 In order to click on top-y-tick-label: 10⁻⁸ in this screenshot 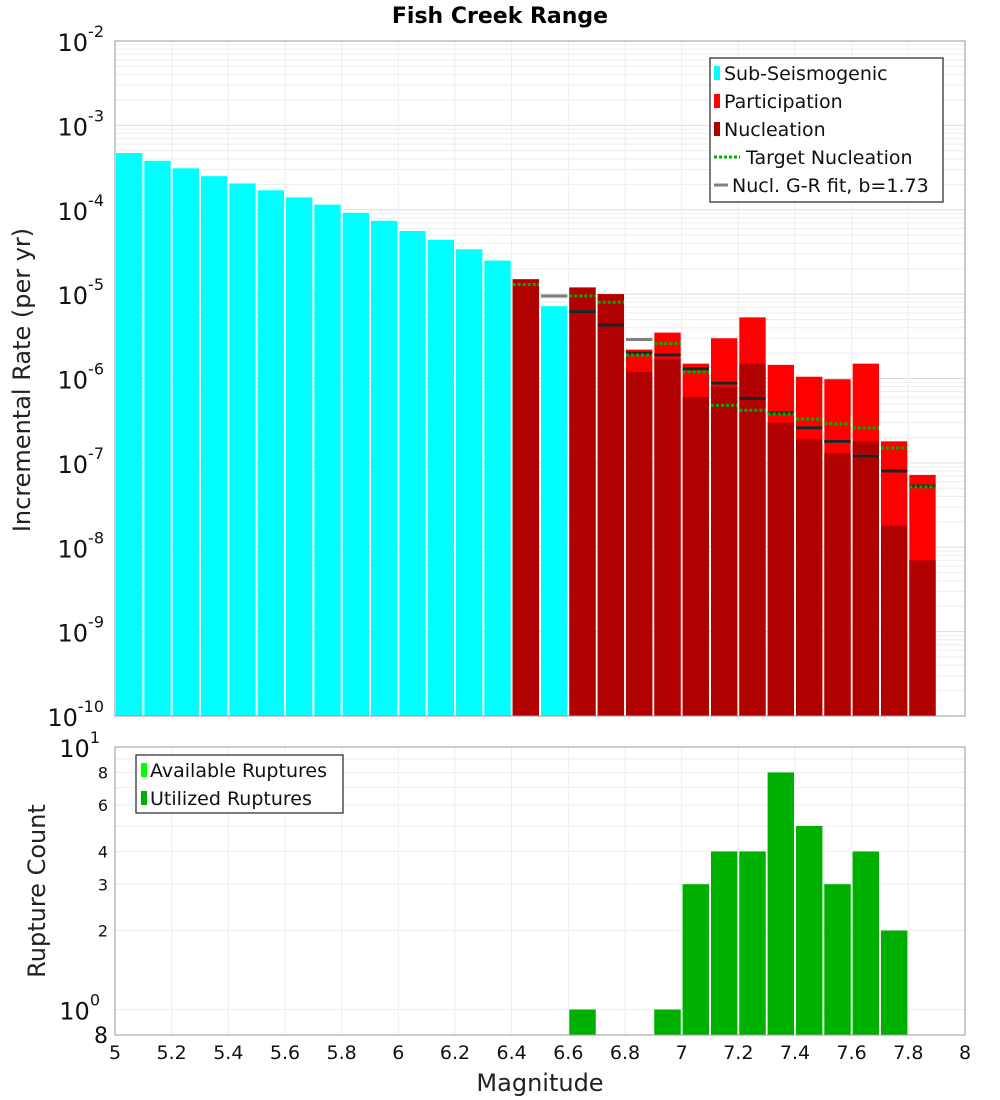, I will do `click(81, 545)`.